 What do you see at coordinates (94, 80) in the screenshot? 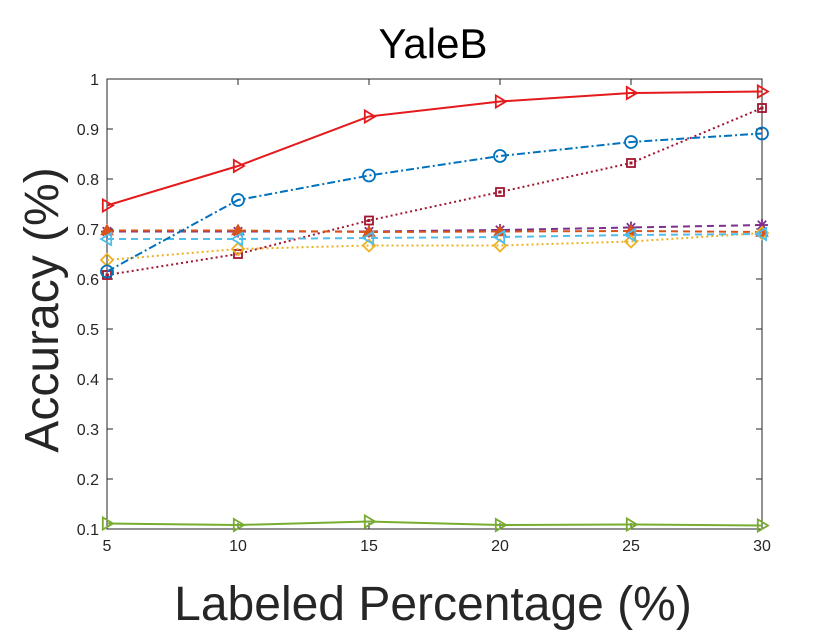
I see `y-tick-label: 1` at bounding box center [94, 80].